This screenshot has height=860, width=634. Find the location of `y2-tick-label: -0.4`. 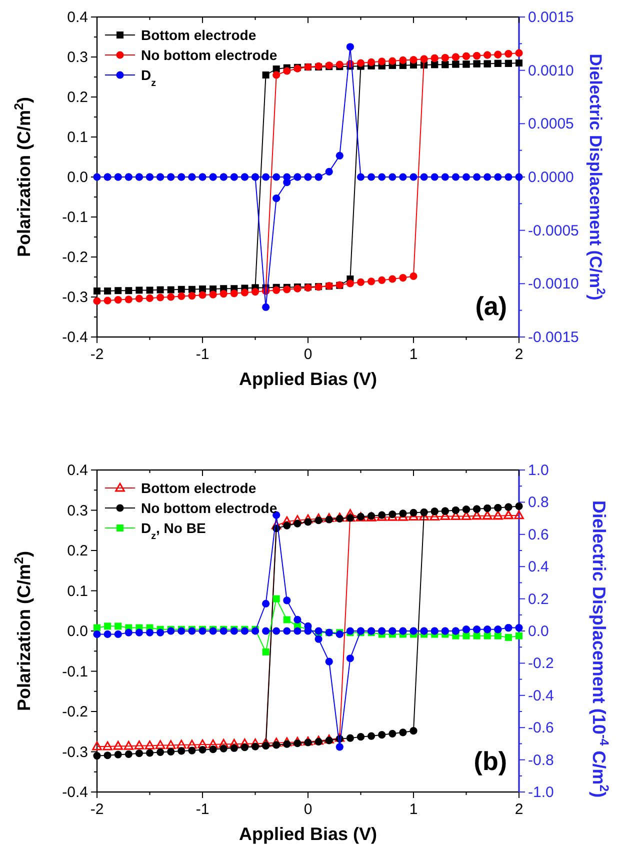

y2-tick-label: -0.4 is located at coordinates (541, 695).